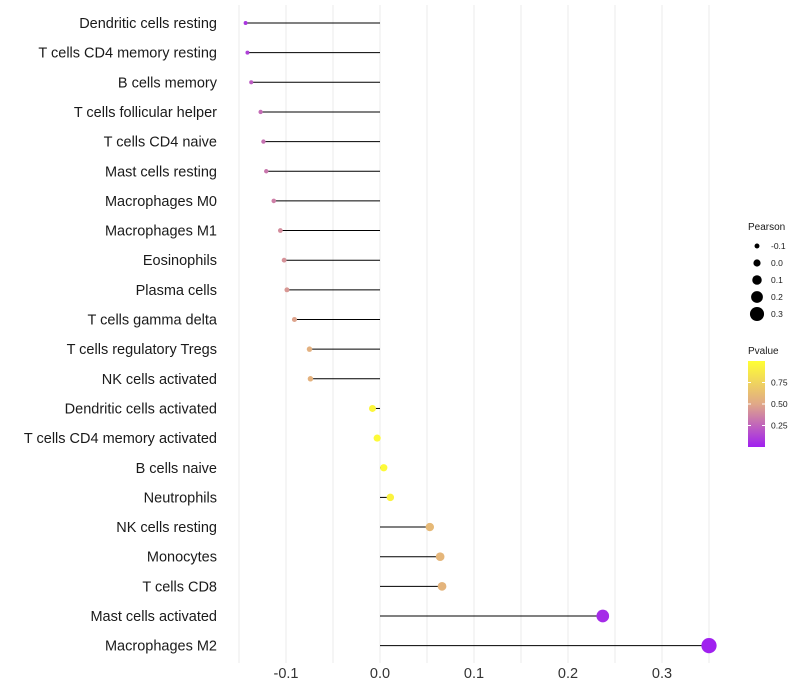 The height and width of the screenshot is (700, 800). I want to click on size-legend-label: 0.2, so click(777, 297).